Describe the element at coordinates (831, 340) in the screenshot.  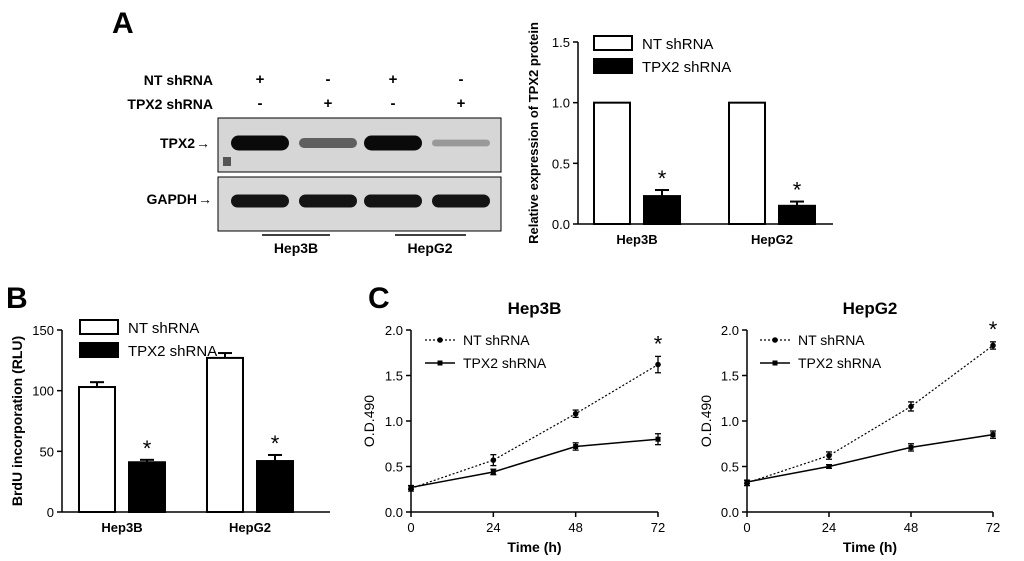
I see `chart-c2-legend-label: NT shRNA` at that location.